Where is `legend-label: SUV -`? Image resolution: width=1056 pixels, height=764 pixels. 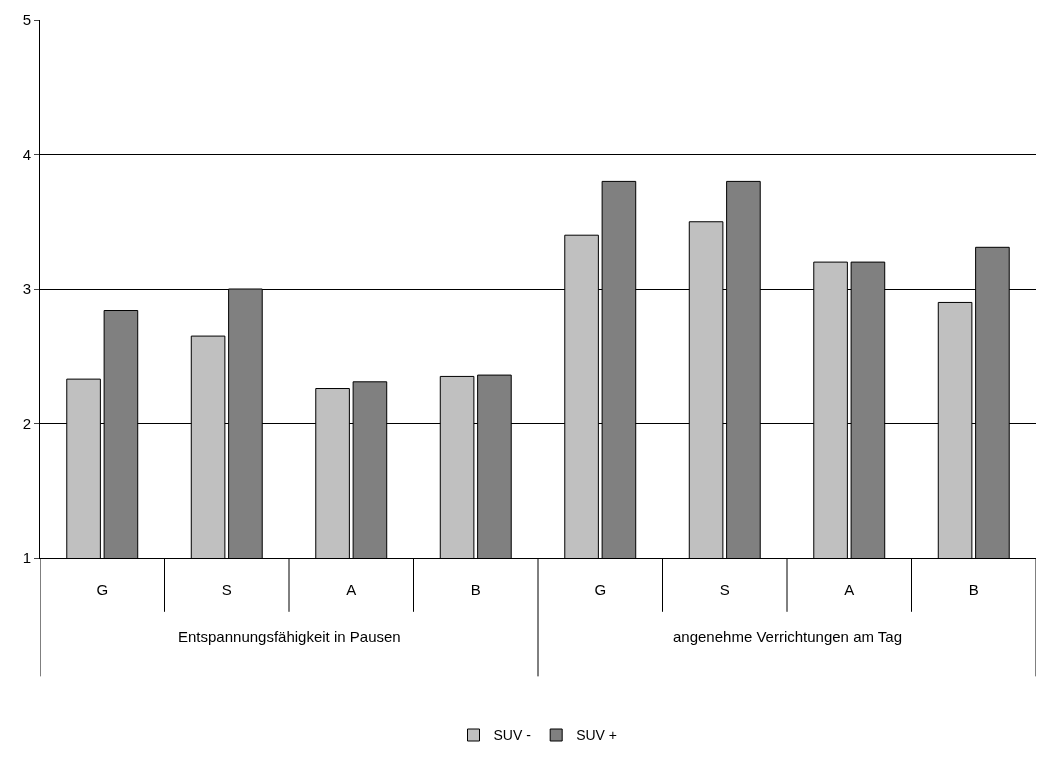
legend-label: SUV - is located at coordinates (512, 735).